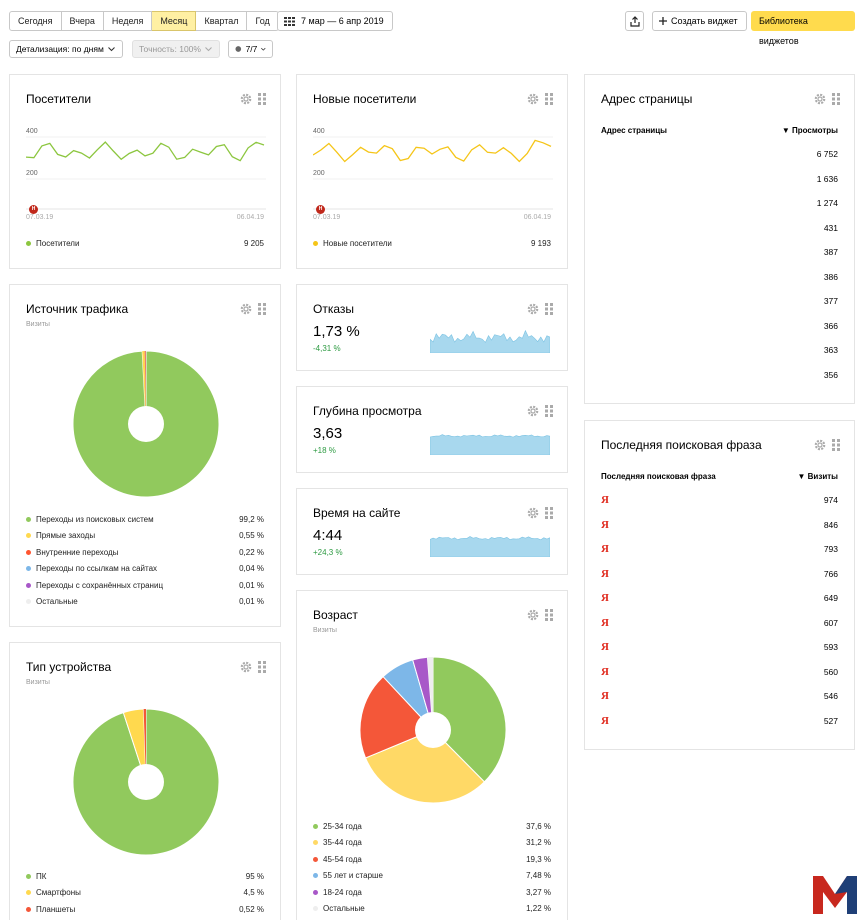 The image size is (864, 920). What do you see at coordinates (128, 21) in the screenshot?
I see `period-week: Неделя` at bounding box center [128, 21].